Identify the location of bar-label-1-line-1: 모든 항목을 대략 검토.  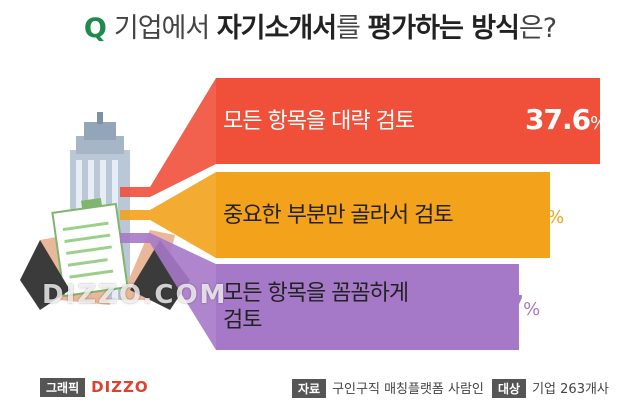
(319, 121).